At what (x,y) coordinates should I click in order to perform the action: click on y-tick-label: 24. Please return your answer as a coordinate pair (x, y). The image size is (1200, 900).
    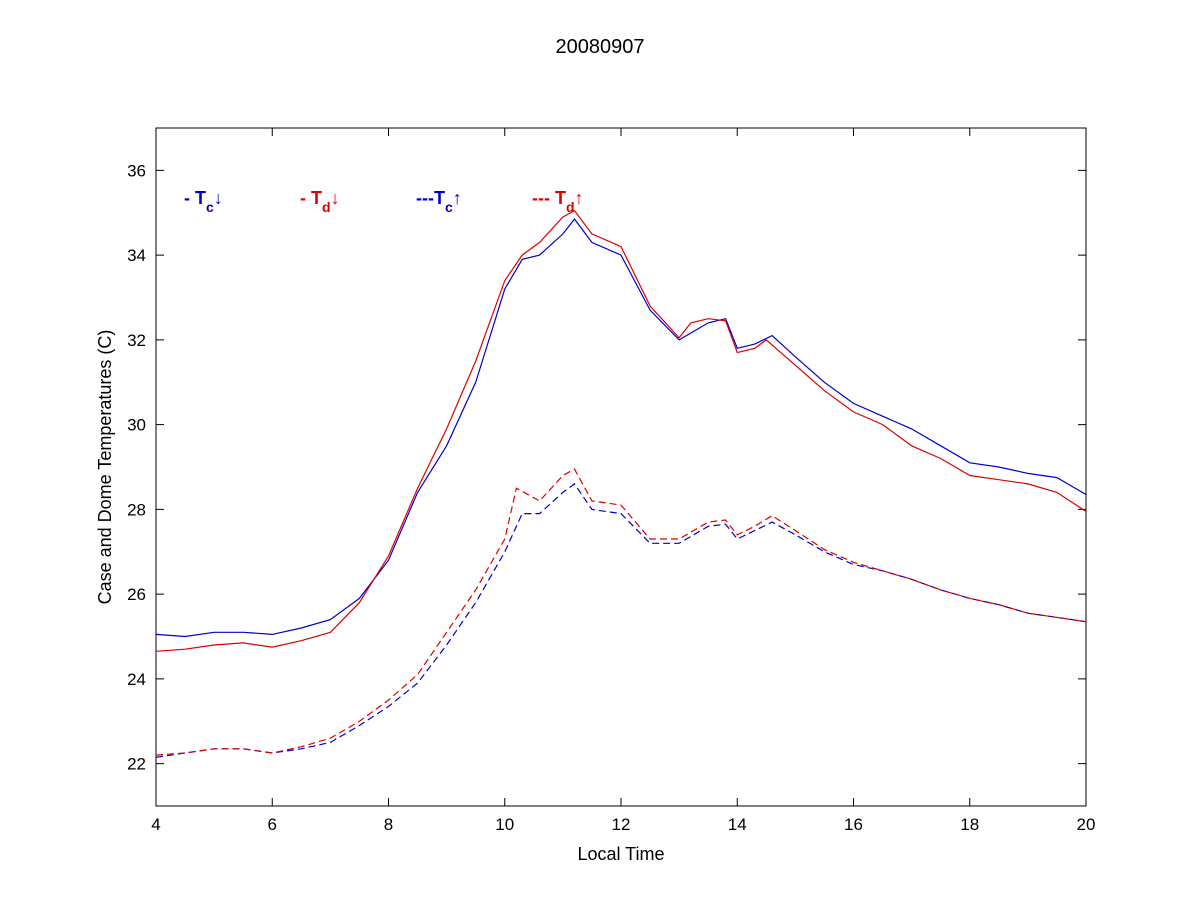
    Looking at the image, I should click on (136, 679).